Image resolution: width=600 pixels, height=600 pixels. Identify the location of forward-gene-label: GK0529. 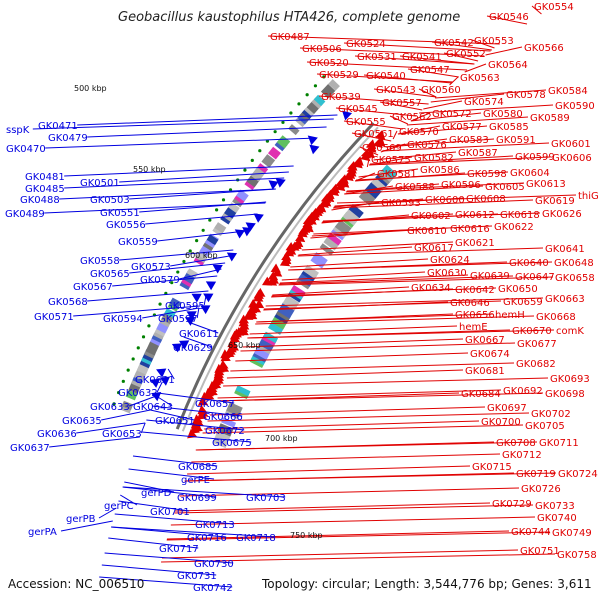
(339, 75).